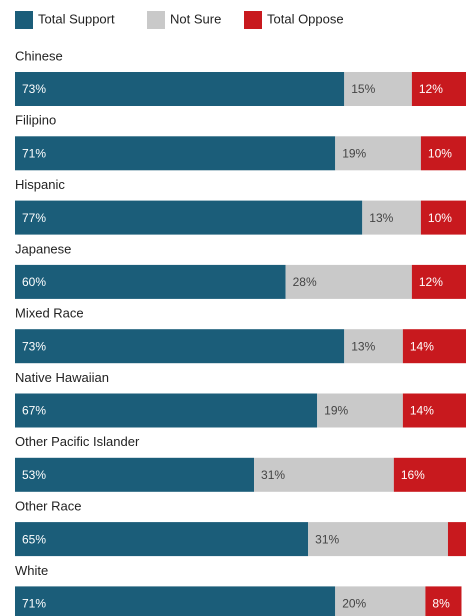 This screenshot has width=472, height=616. What do you see at coordinates (34, 218) in the screenshot?
I see `value-label: 77%` at bounding box center [34, 218].